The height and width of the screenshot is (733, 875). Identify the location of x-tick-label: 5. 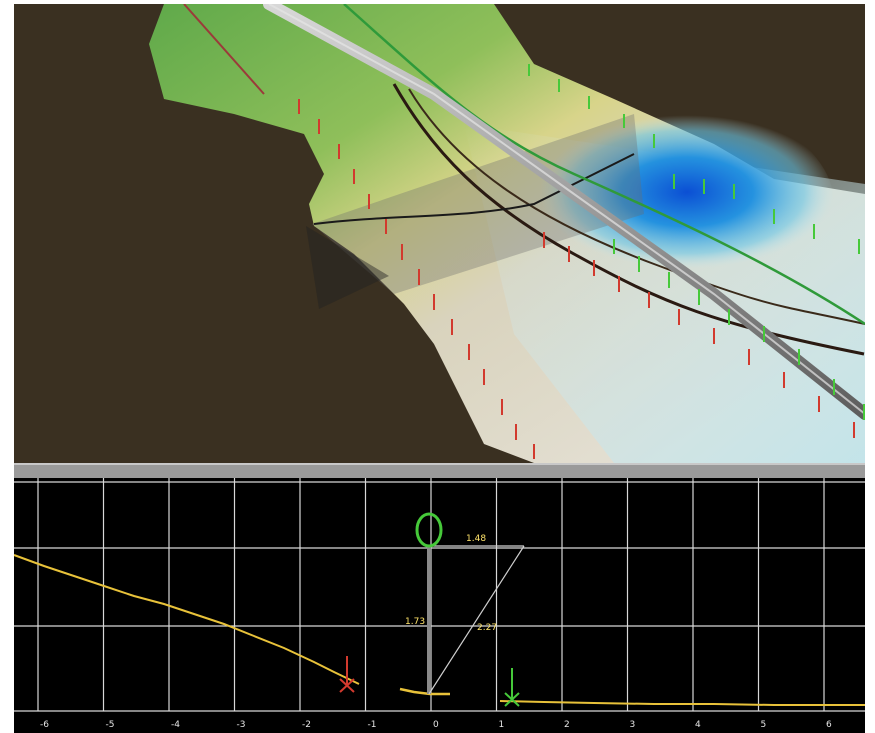
(764, 725).